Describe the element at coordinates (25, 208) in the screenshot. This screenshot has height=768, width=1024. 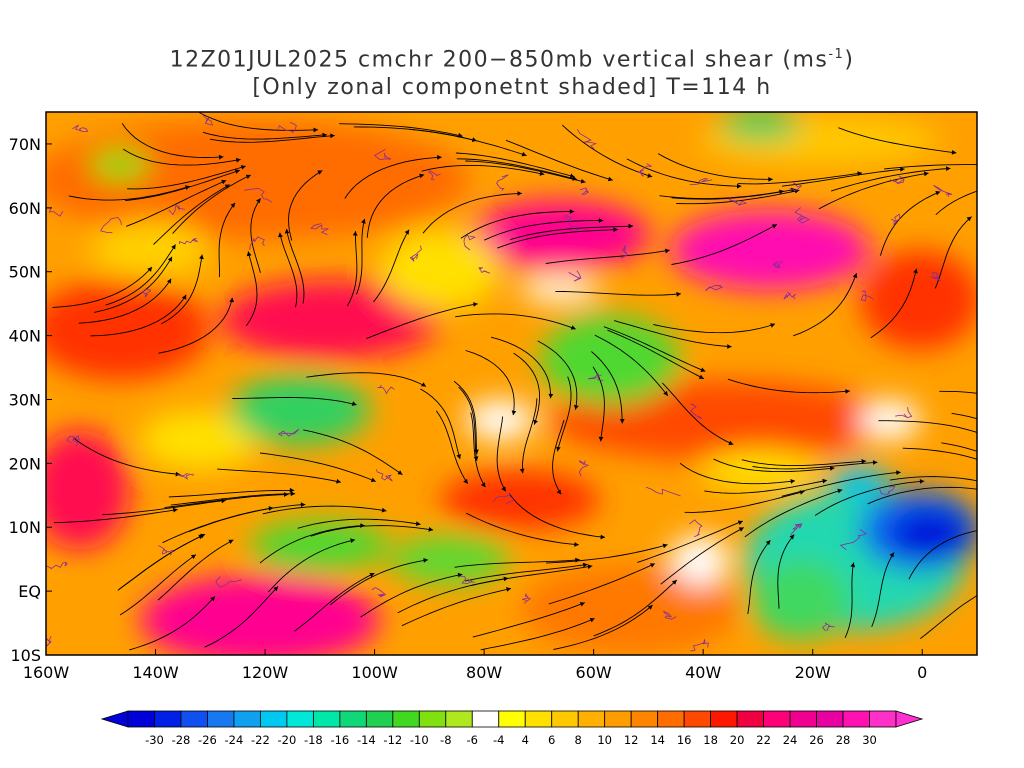
I see `lat-label: 60N` at that location.